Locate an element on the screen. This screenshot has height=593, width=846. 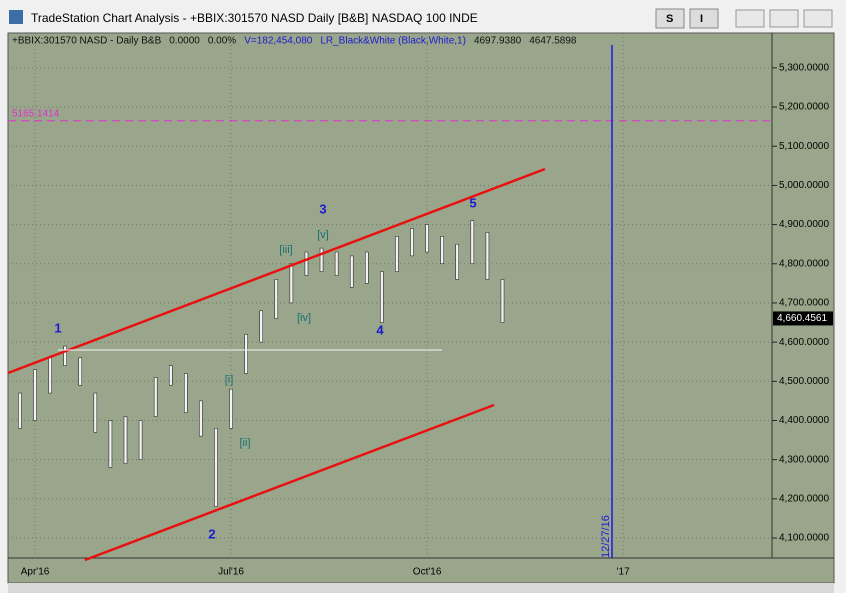
y-tick-label: 4,200.0000 is located at coordinates (804, 498).